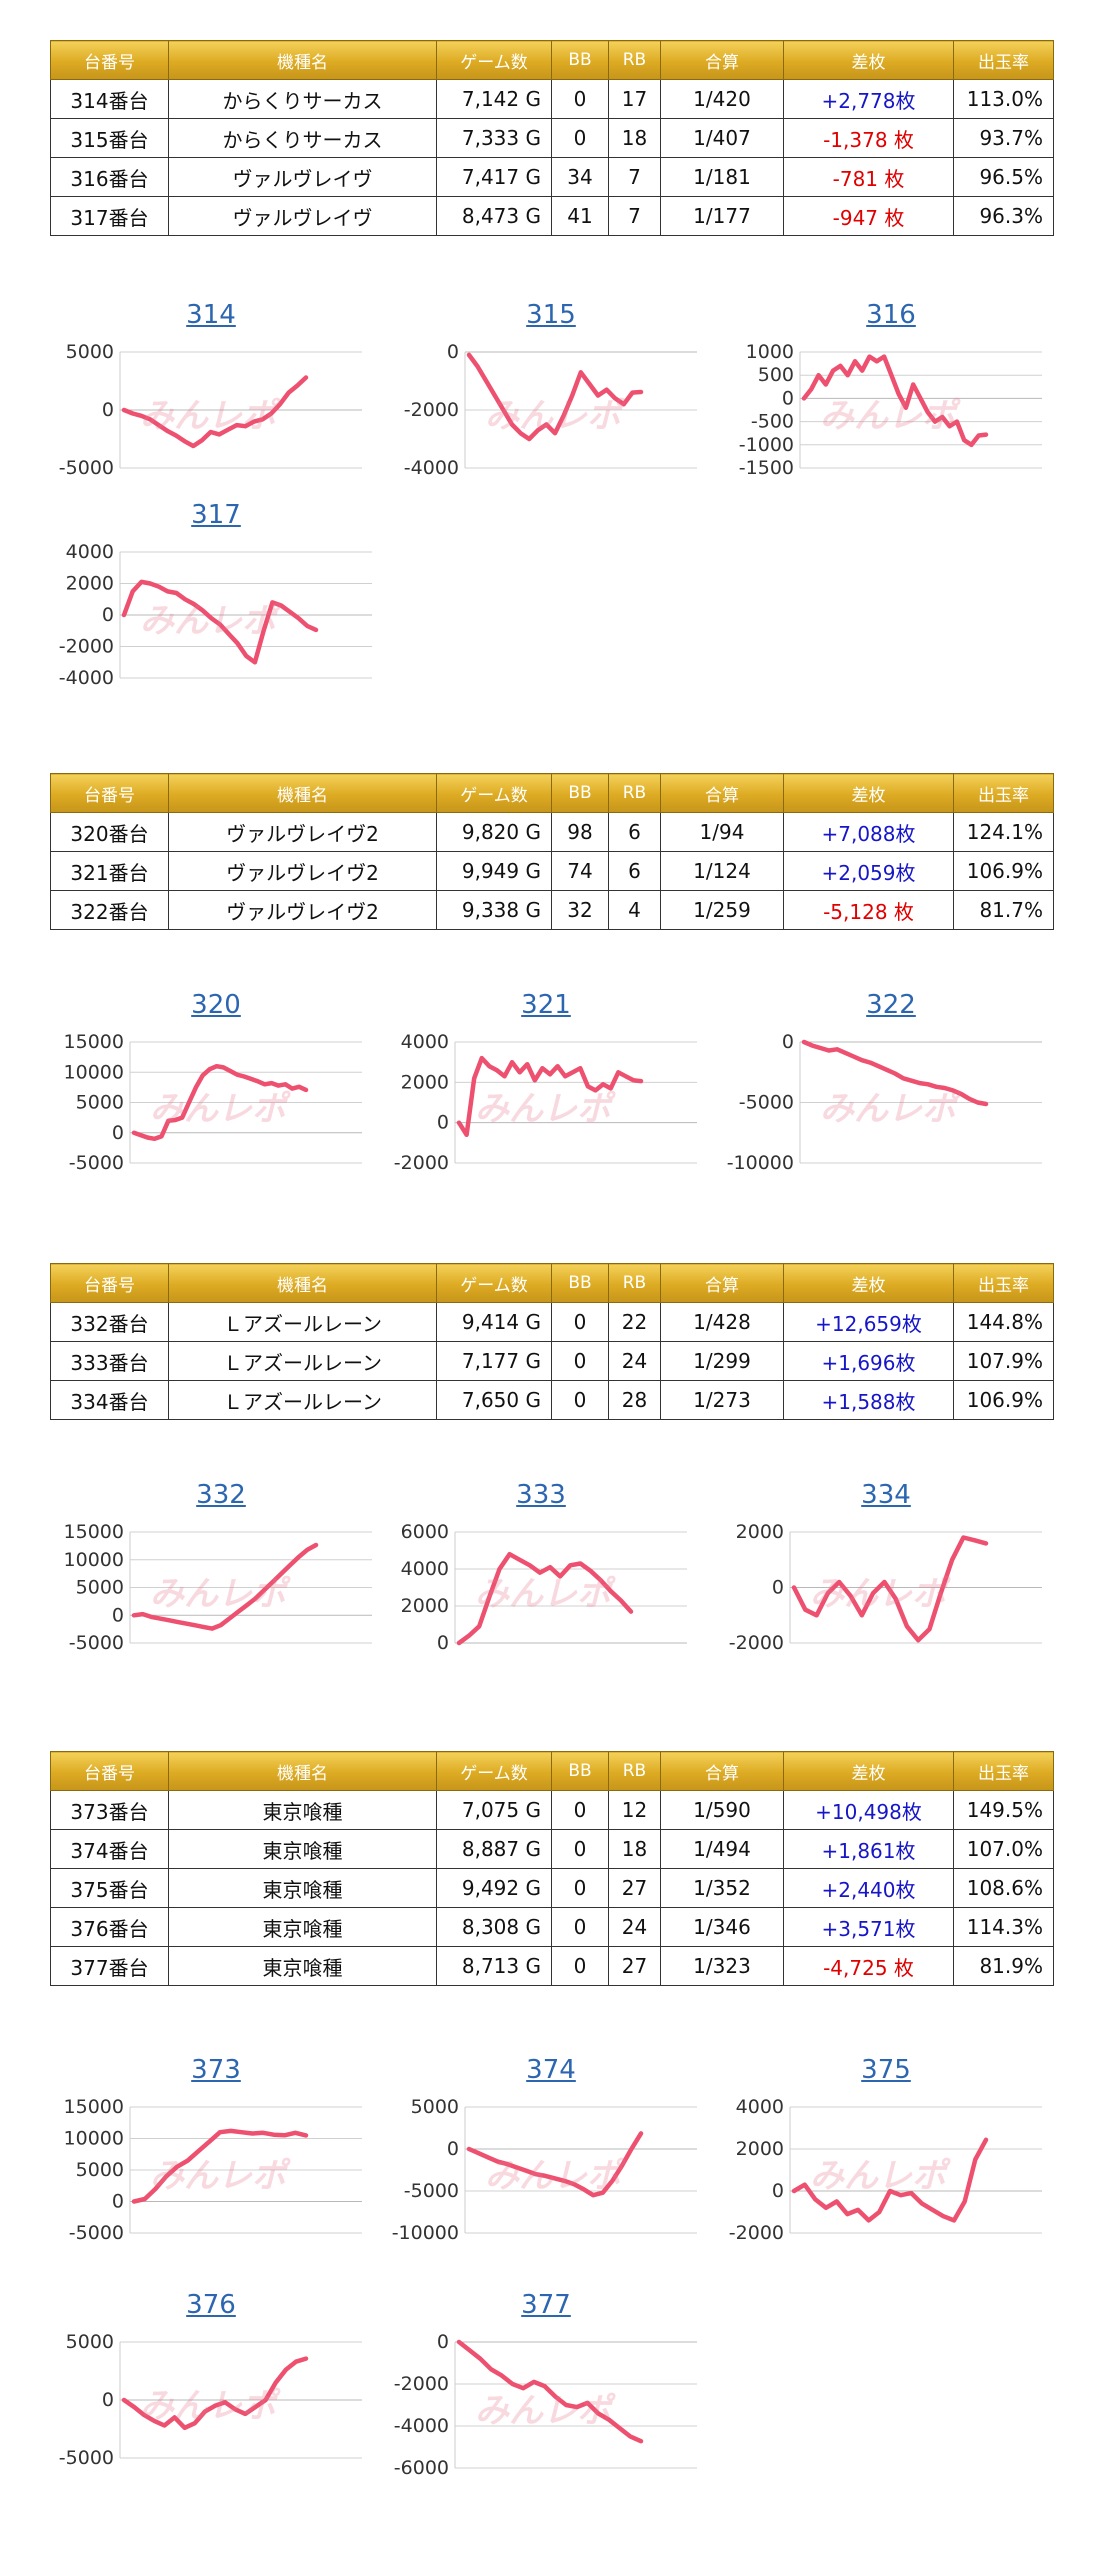 This screenshot has height=2560, width=1105. What do you see at coordinates (494, 177) in the screenshot?
I see `cell-games: 7,417 G` at bounding box center [494, 177].